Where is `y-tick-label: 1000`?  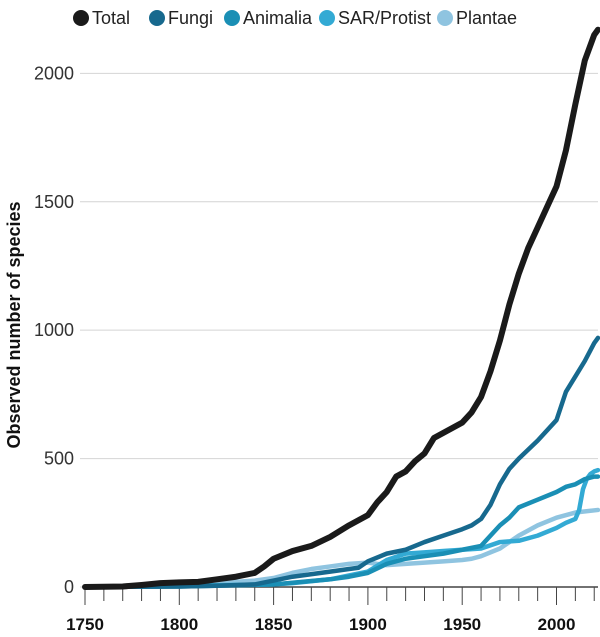
y-tick-label: 1000 is located at coordinates (54, 330).